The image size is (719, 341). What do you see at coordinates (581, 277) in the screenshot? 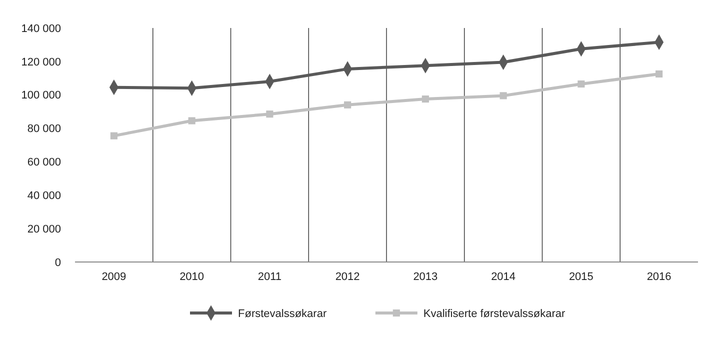
I see `x-tick-label: 2015` at bounding box center [581, 277].